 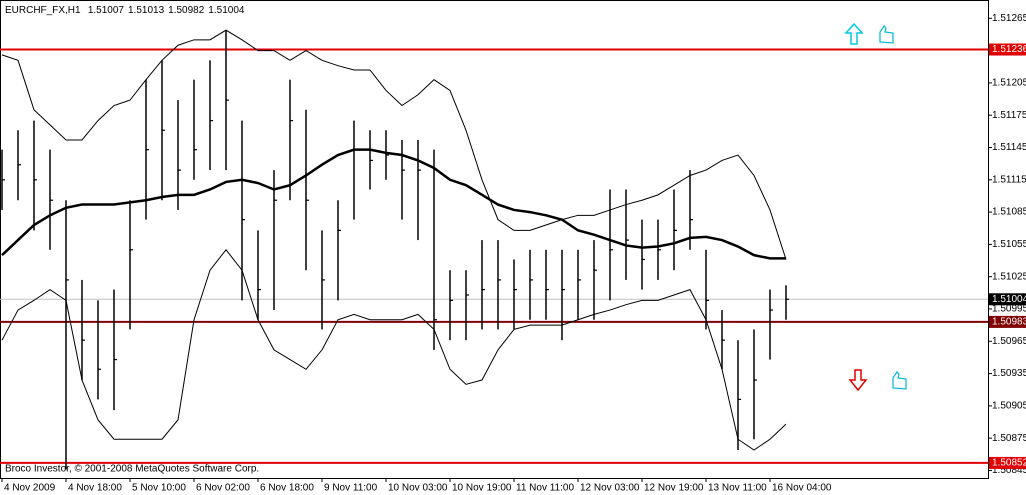 I want to click on y-tick-label: 1.51175, so click(x=1009, y=115).